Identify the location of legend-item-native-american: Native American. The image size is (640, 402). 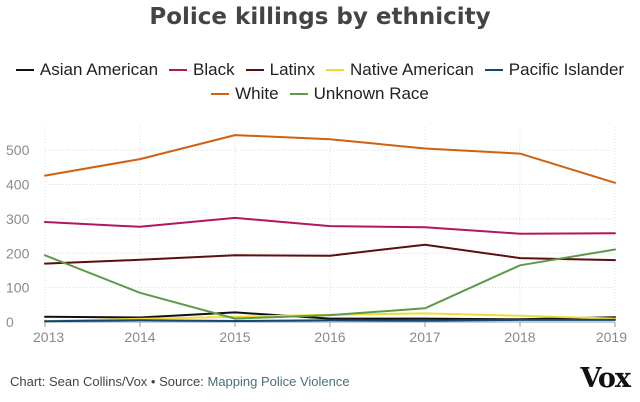
(400, 70).